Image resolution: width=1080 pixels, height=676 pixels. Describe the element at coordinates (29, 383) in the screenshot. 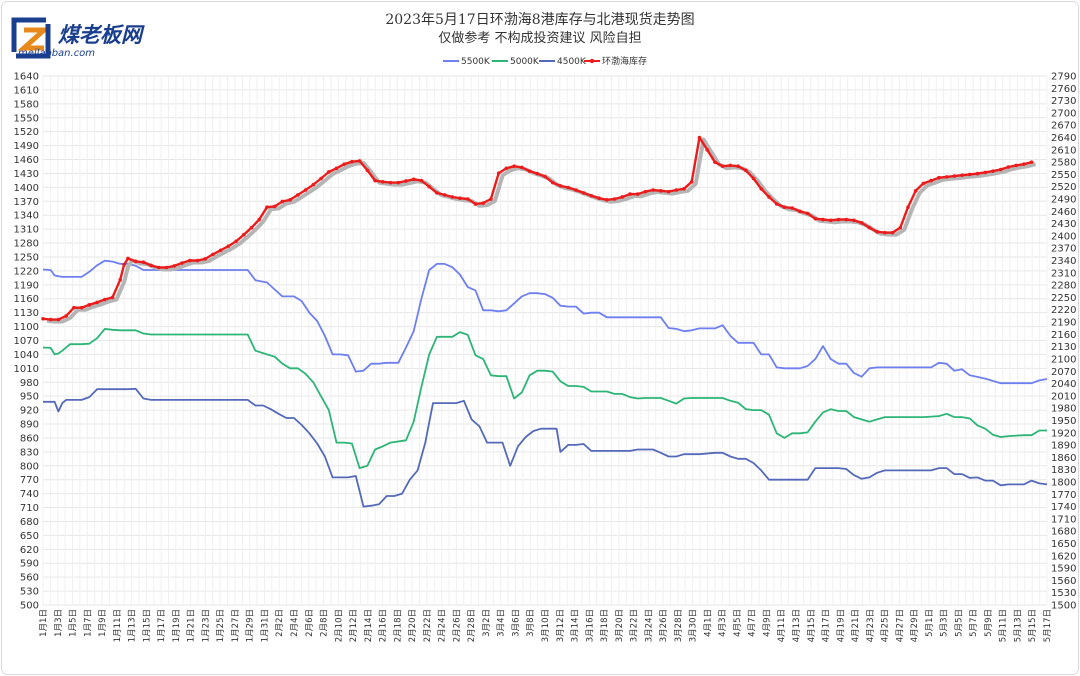

I see `y-left-tick: 980` at that location.